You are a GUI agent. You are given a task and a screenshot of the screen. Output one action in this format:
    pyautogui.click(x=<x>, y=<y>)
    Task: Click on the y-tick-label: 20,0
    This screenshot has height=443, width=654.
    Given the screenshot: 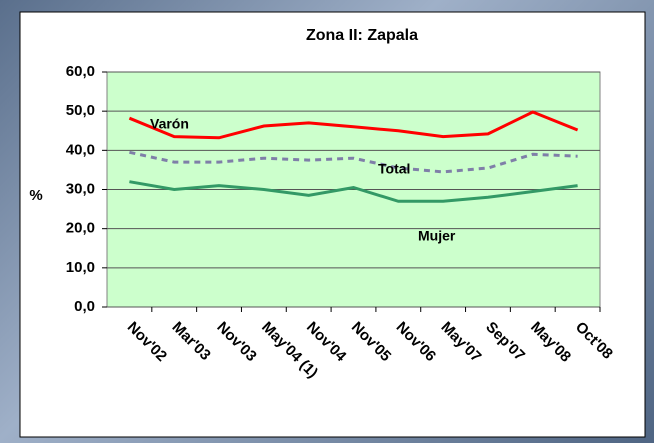 What is the action you would take?
    pyautogui.click(x=80, y=228)
    